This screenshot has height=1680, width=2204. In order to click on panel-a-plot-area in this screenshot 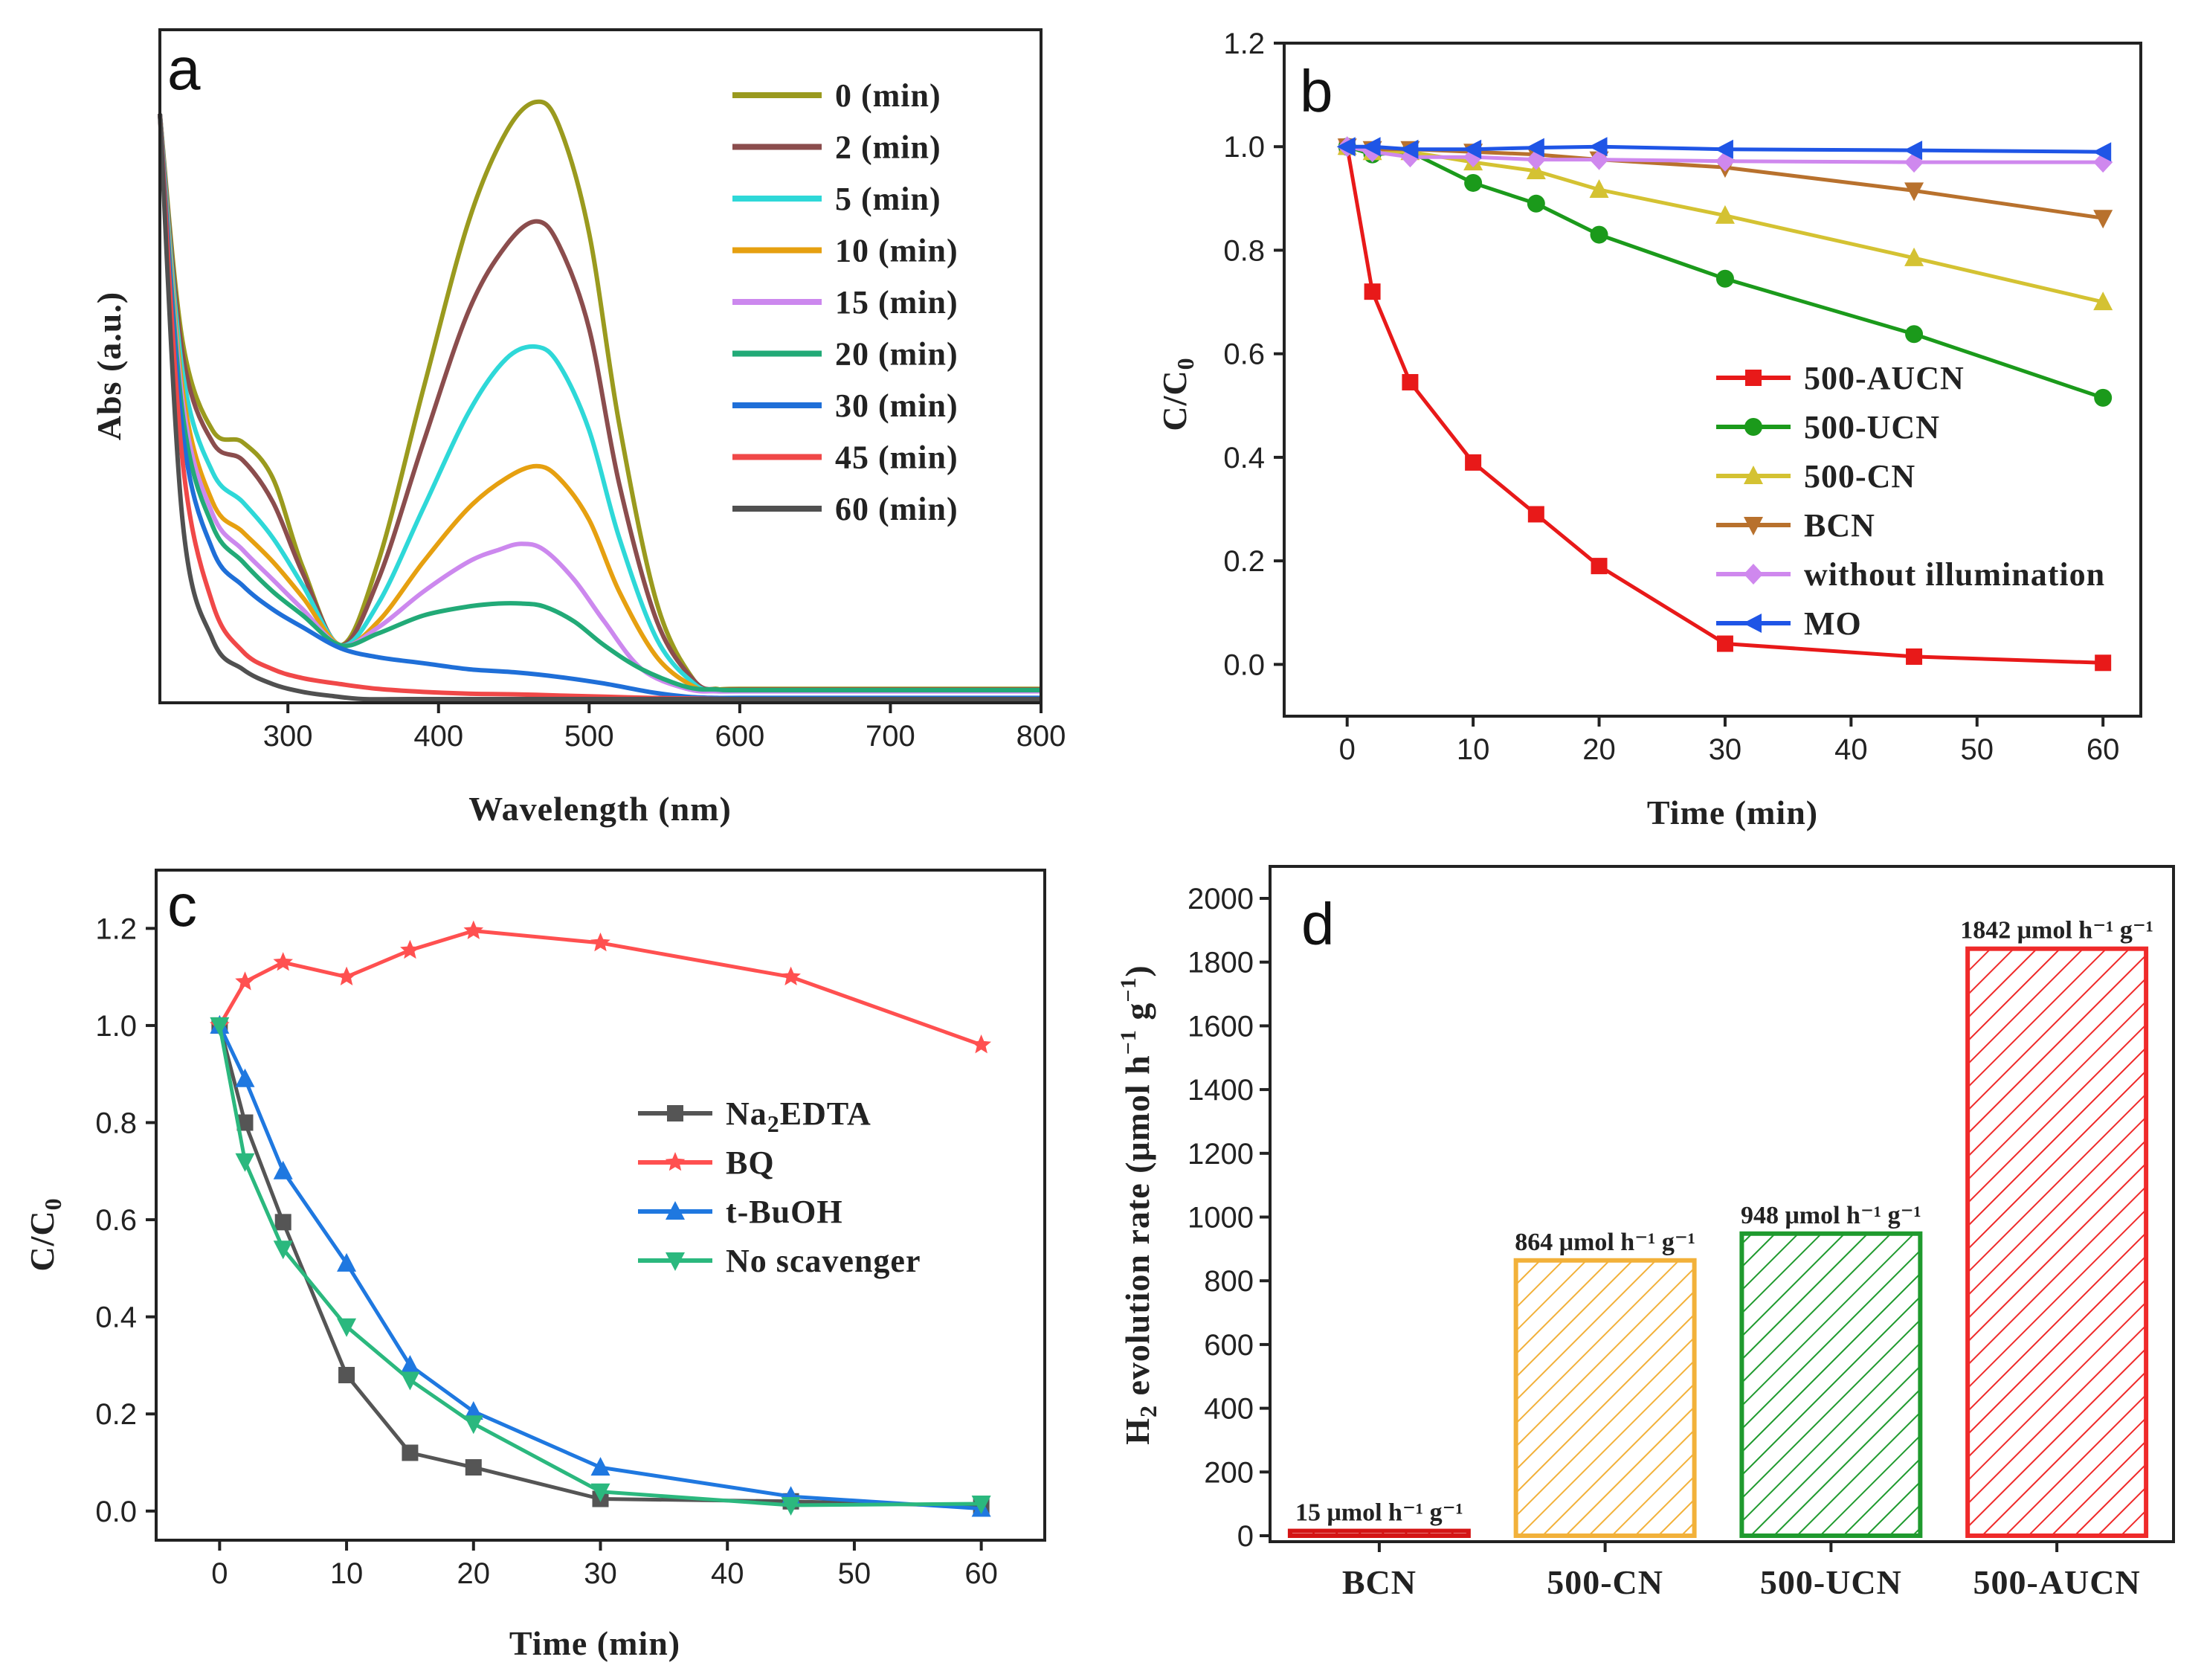, I will do `click(600, 400)`.